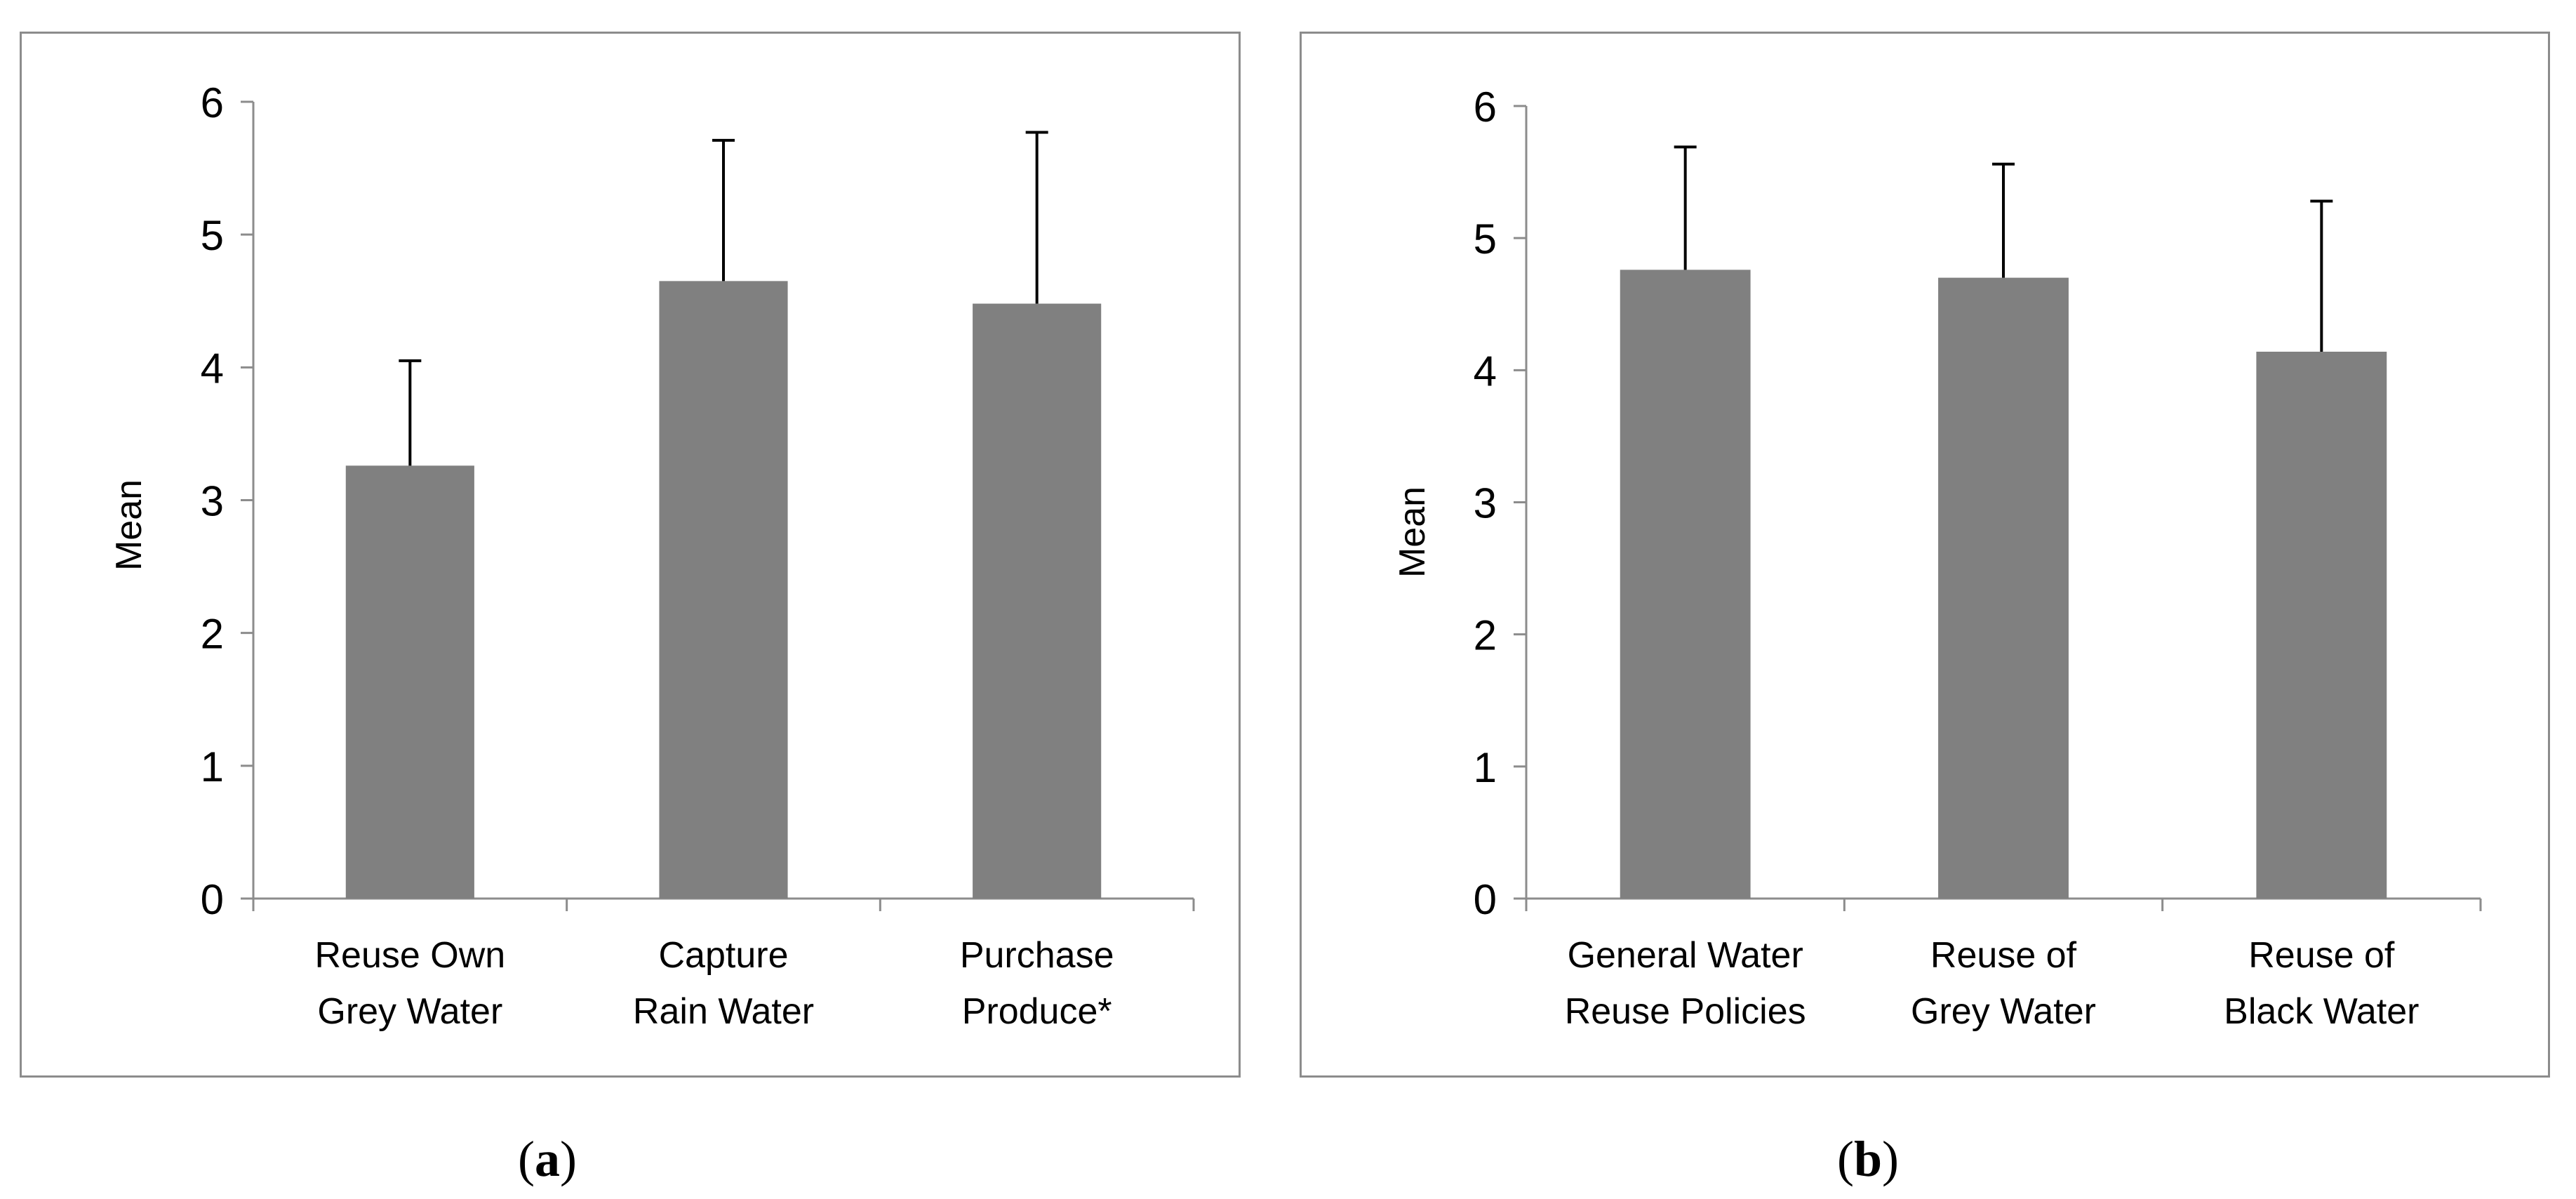 The width and height of the screenshot is (2576, 1199). What do you see at coordinates (723, 1011) in the screenshot?
I see `x-category-label: Rain Water` at bounding box center [723, 1011].